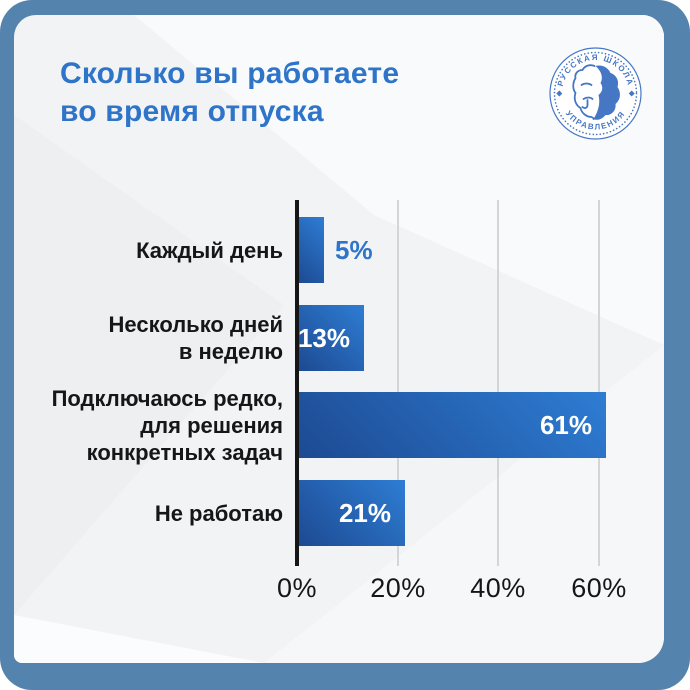 The image size is (690, 690). Describe the element at coordinates (311, 250) in the screenshot. I see `bar-every-day` at that location.